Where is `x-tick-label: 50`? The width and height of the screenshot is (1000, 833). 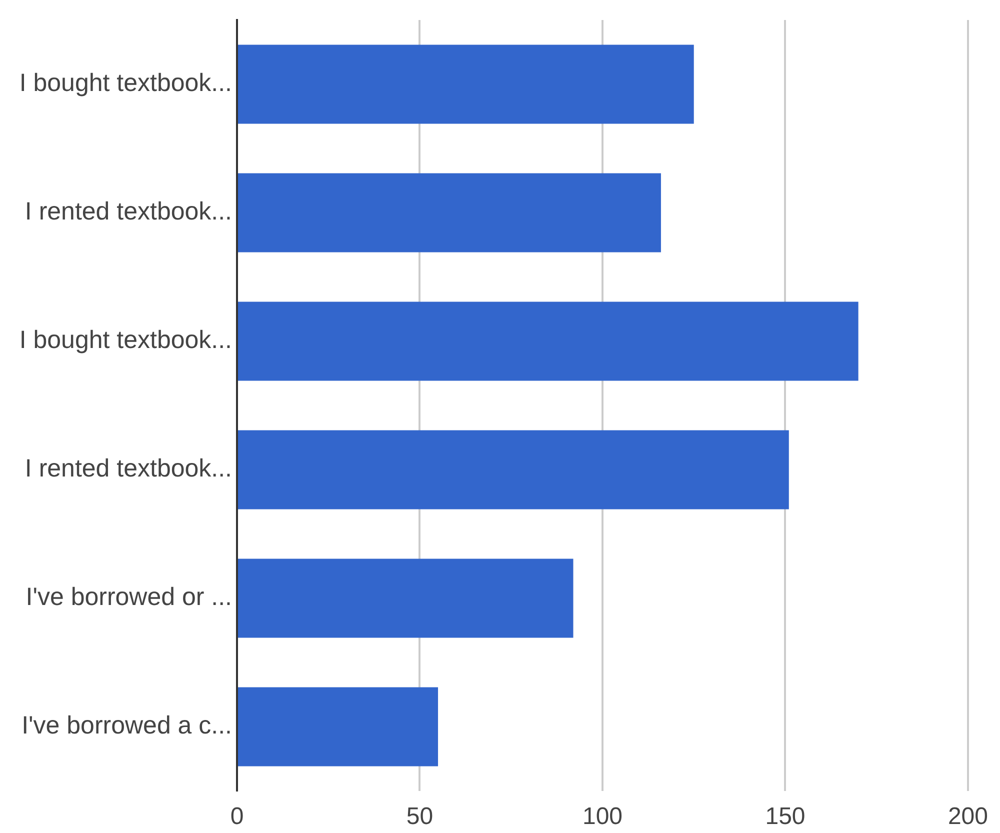
x-tick-label: 50 is located at coordinates (420, 816).